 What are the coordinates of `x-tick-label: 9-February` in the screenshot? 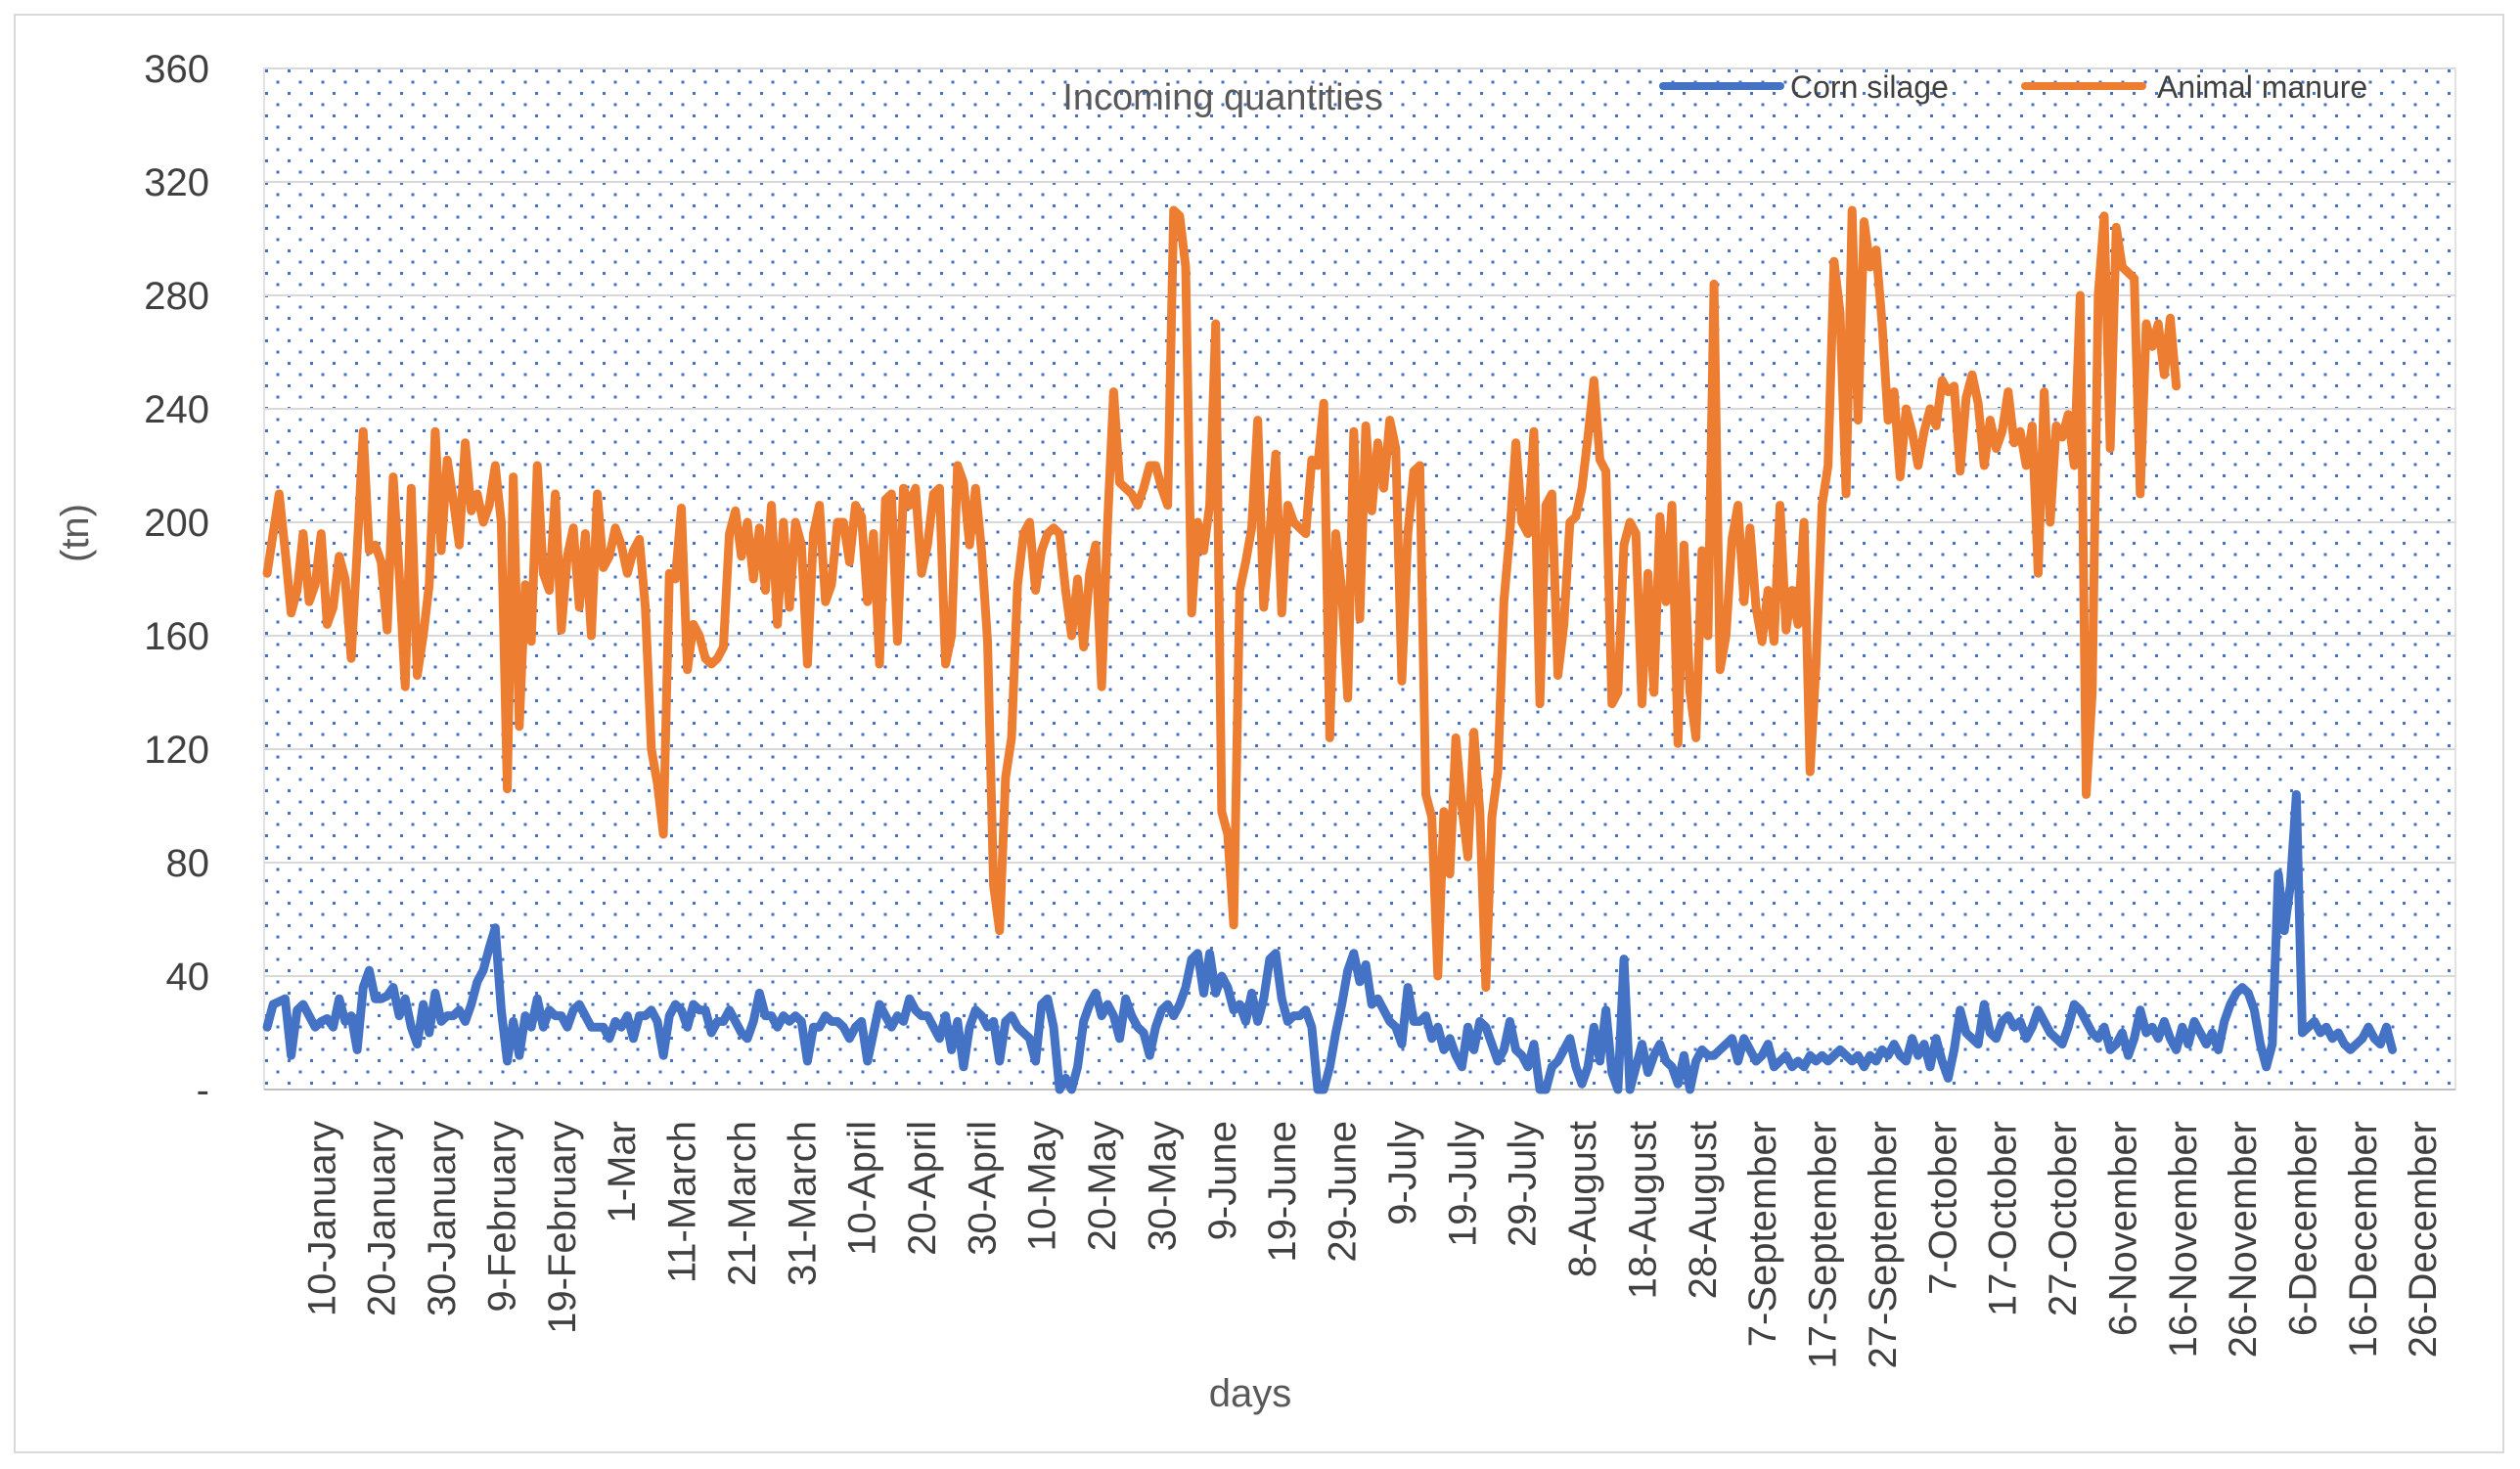 It's located at (501, 1217).